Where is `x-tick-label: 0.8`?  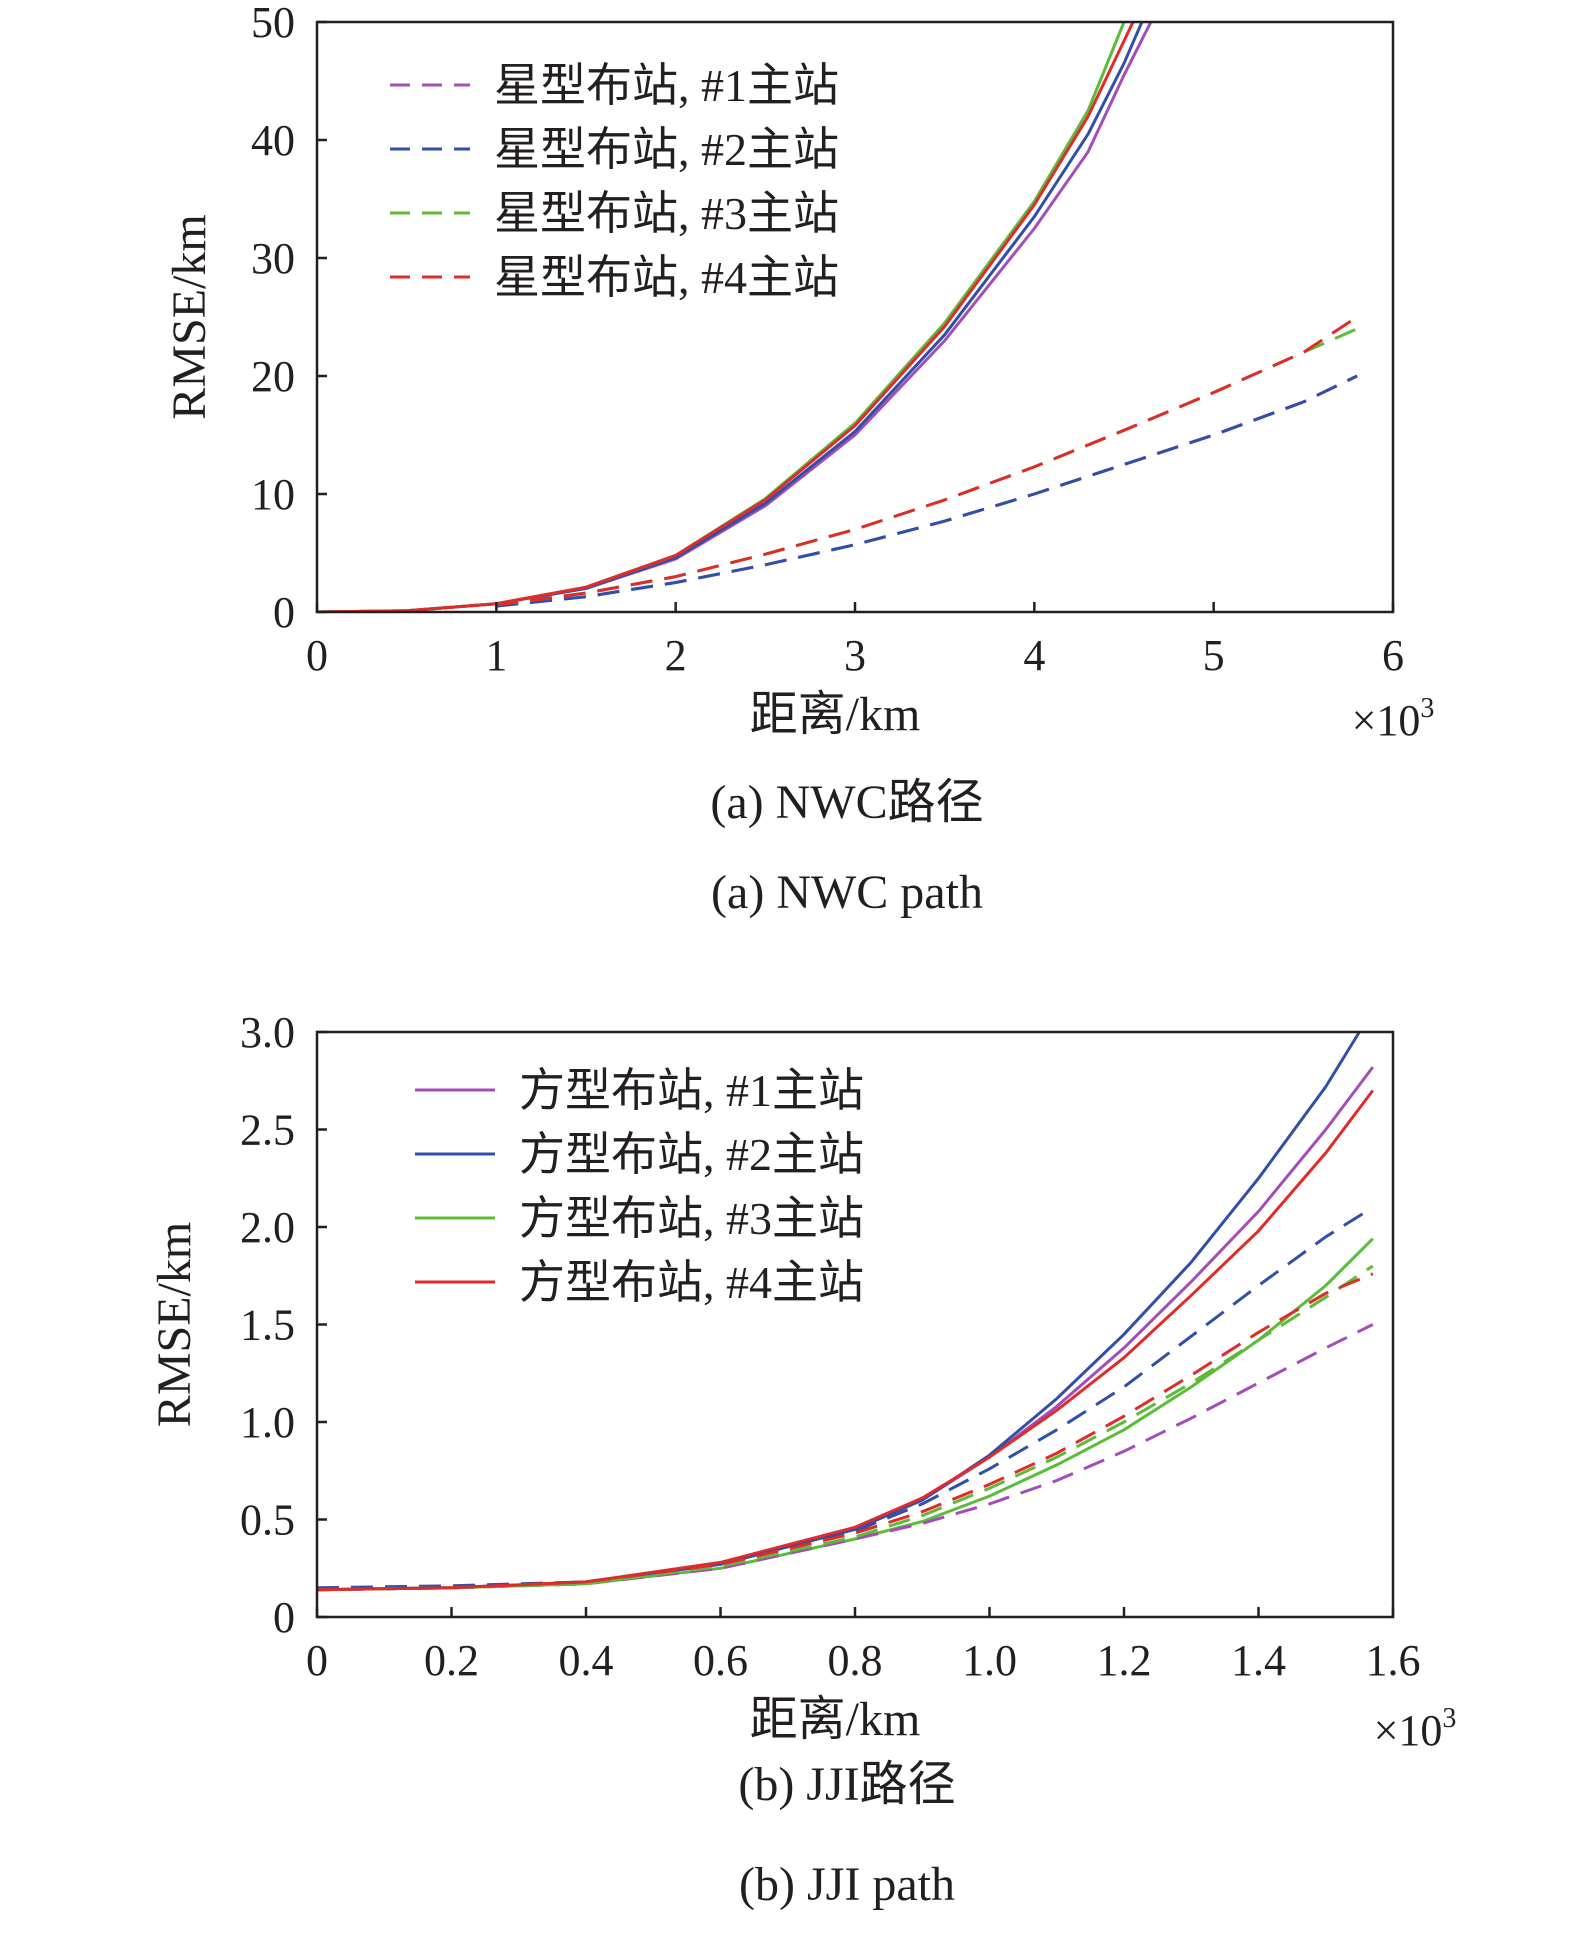
x-tick-label: 0.8 is located at coordinates (855, 1660).